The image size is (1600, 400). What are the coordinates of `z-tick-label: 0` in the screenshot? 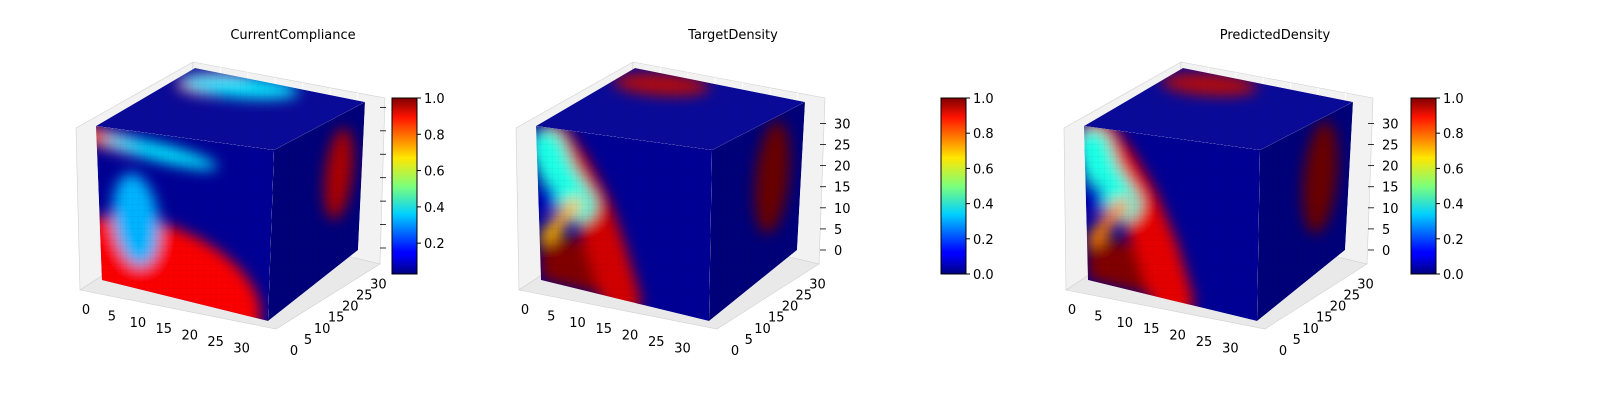 It's located at (1386, 251).